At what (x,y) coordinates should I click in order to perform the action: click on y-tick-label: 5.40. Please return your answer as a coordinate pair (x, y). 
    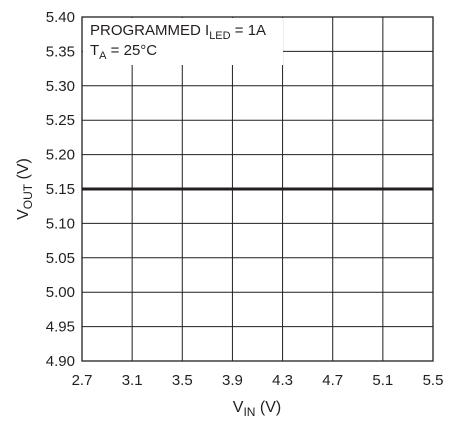
    Looking at the image, I should click on (60, 17).